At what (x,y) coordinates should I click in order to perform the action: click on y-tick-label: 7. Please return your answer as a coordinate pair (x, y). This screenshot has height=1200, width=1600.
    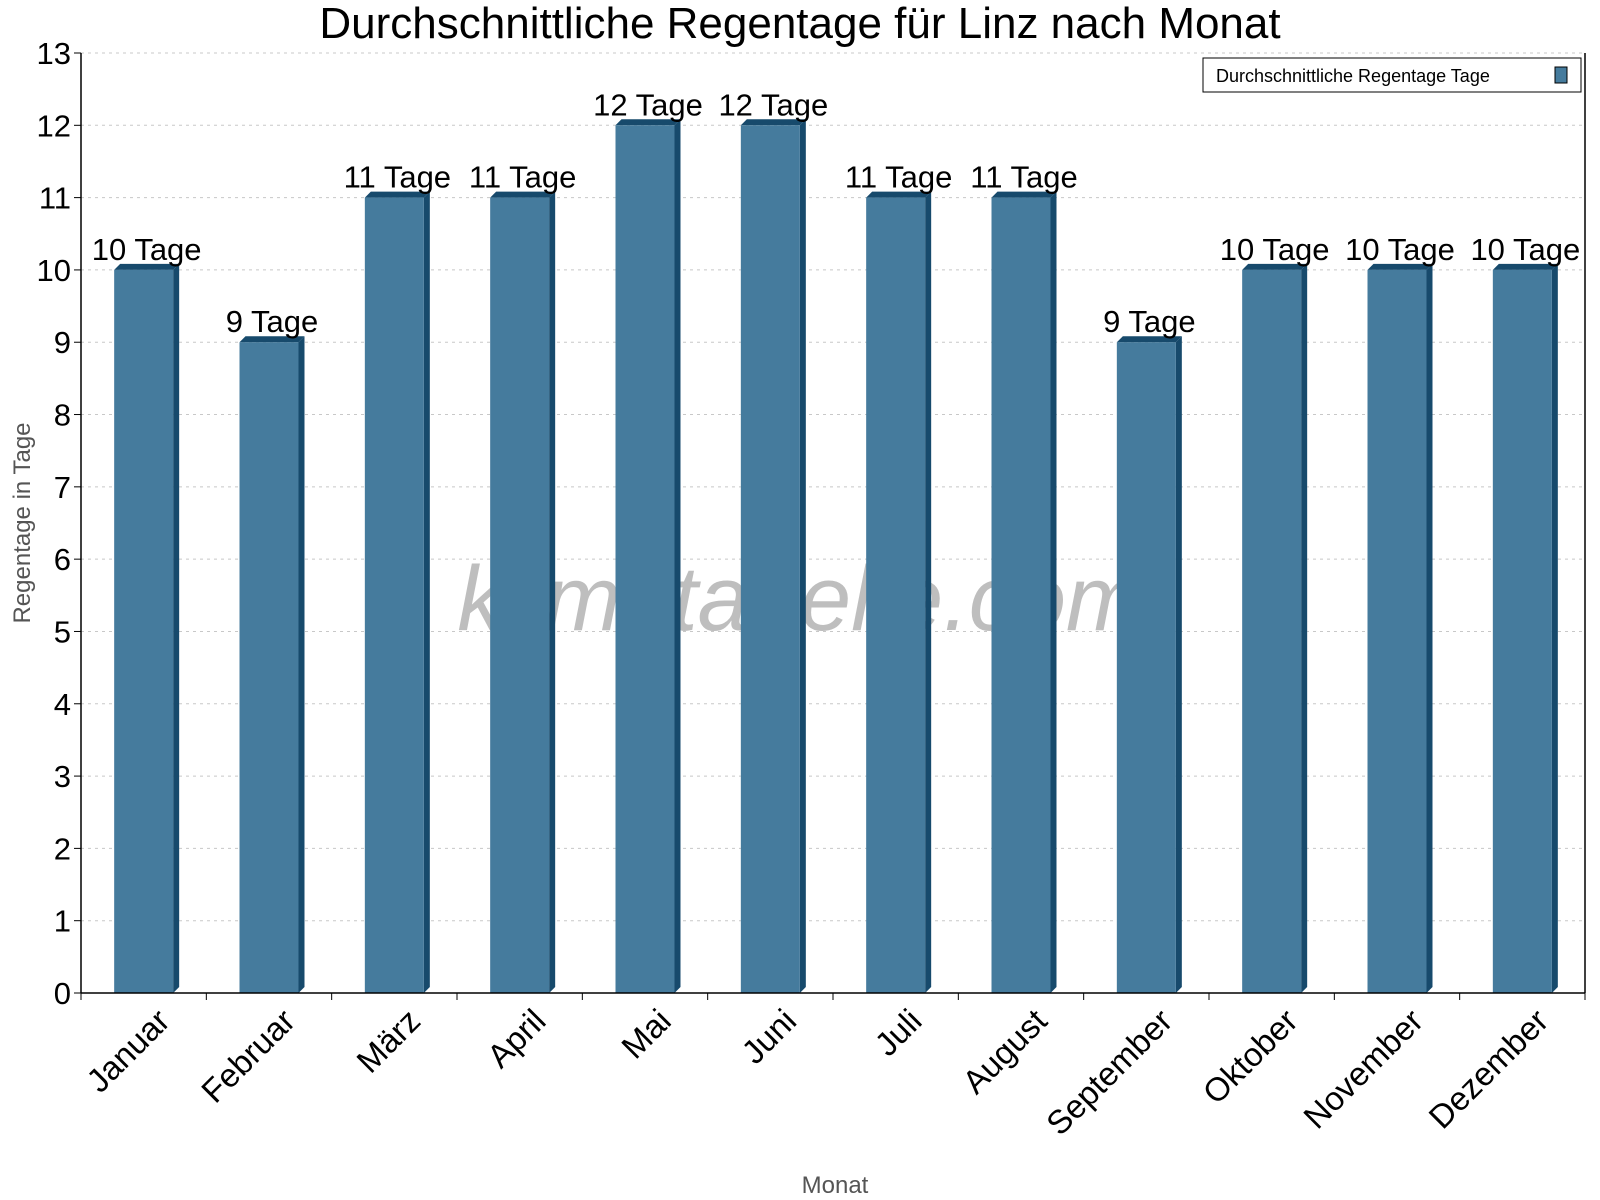
    Looking at the image, I should click on (62, 487).